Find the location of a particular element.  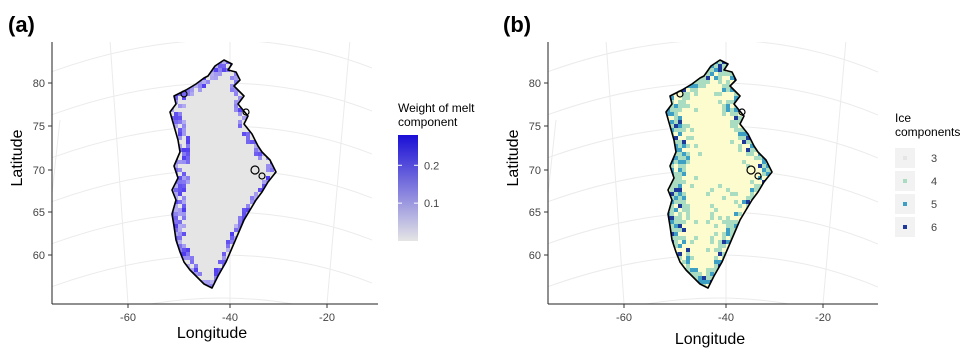

panel-a-x-axis-title: Longitude is located at coordinates (212, 333).